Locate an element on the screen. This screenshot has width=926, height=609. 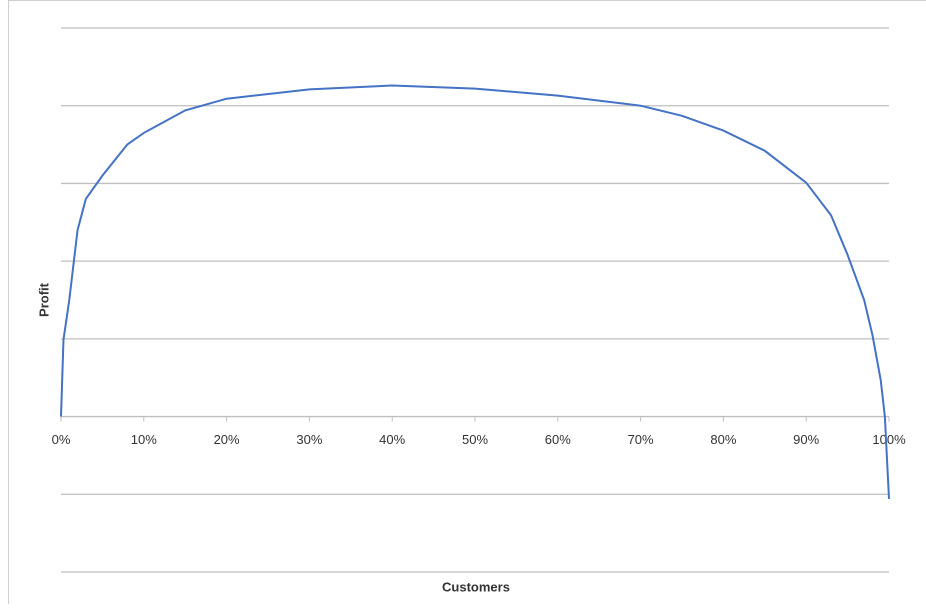
x-tick-label: 70% is located at coordinates (641, 439).